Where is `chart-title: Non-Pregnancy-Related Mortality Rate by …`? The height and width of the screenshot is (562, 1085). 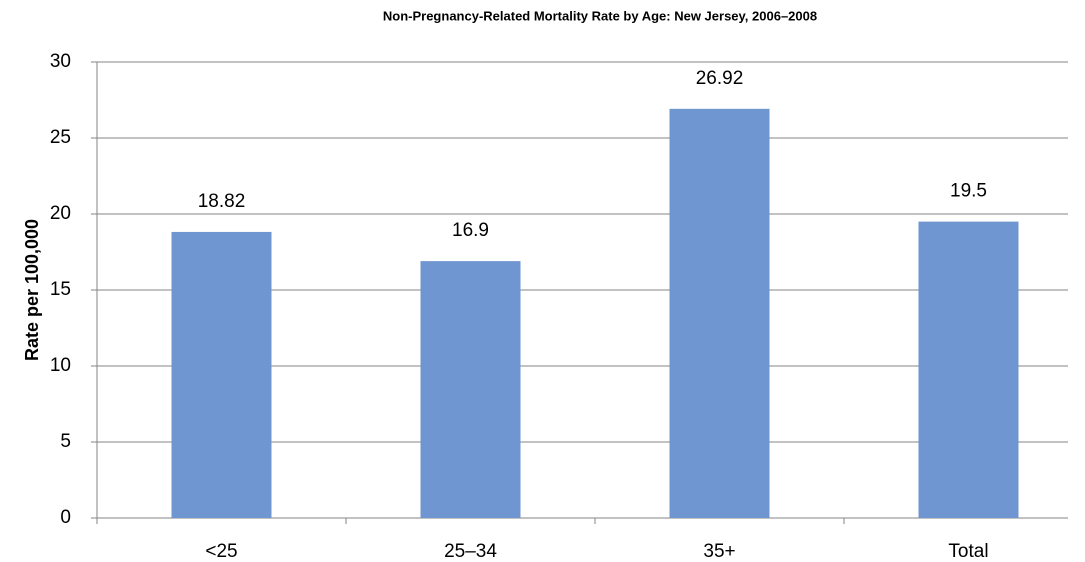 chart-title: Non-Pregnancy-Related Mortality Rate by … is located at coordinates (600, 15).